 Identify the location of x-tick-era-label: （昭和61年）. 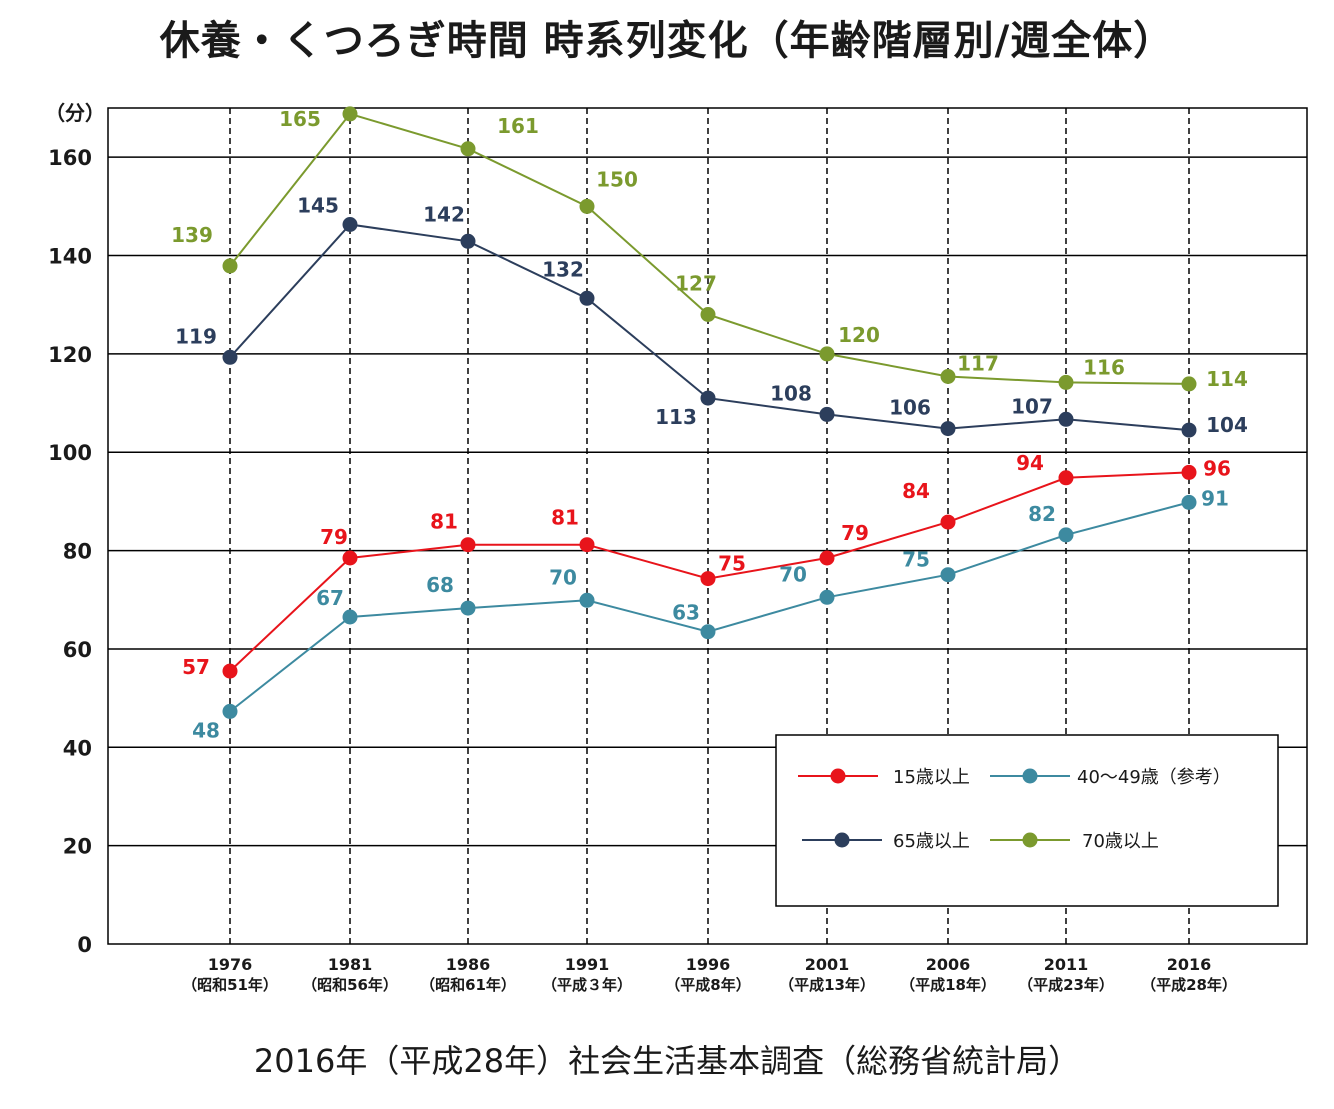
(468, 985).